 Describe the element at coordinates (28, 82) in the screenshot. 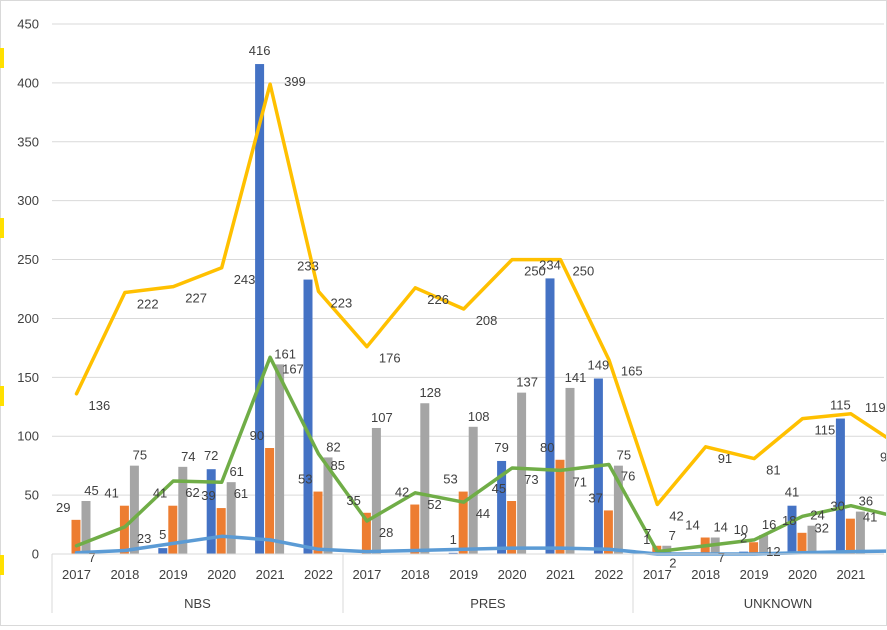

I see `y-tick-label: 400` at that location.